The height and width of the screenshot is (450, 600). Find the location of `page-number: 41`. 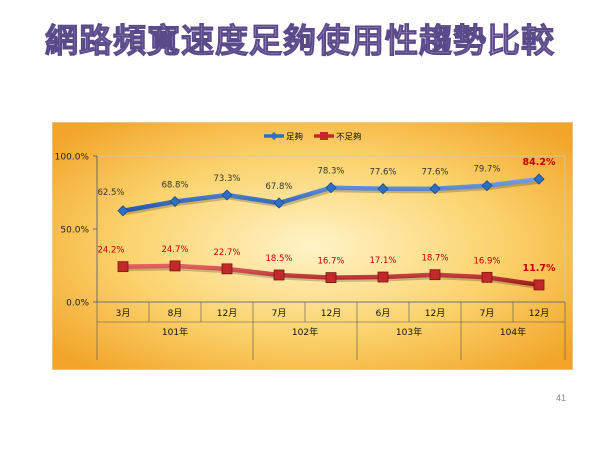

page-number: 41 is located at coordinates (561, 398).